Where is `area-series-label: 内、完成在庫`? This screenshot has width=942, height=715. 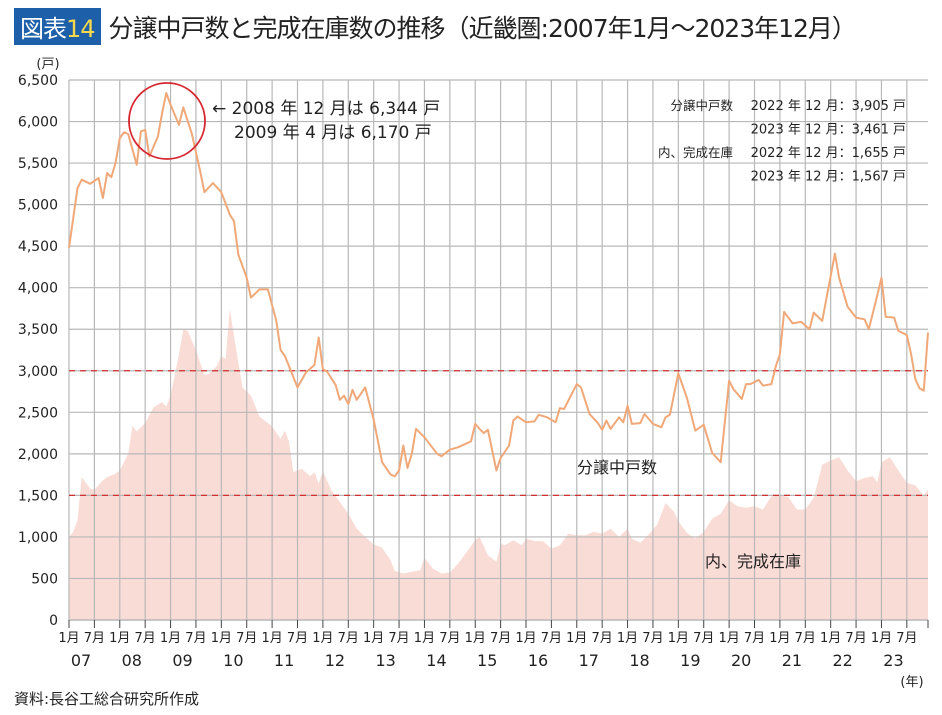 area-series-label: 内、完成在庫 is located at coordinates (753, 561).